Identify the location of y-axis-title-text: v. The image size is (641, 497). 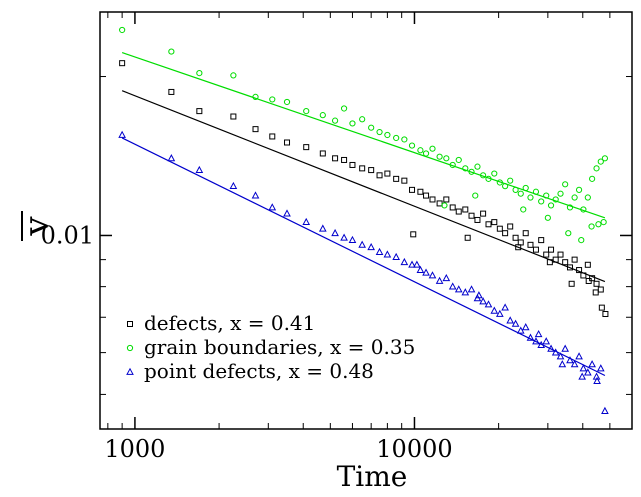
(37, 226).